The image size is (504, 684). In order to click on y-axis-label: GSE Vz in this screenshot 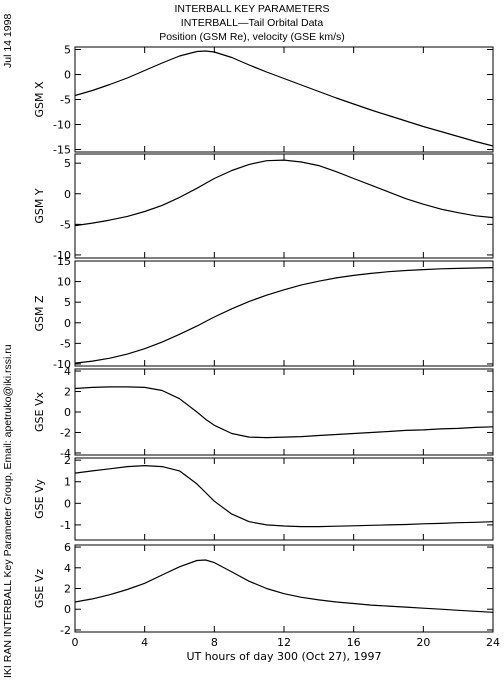, I will do `click(39, 588)`.